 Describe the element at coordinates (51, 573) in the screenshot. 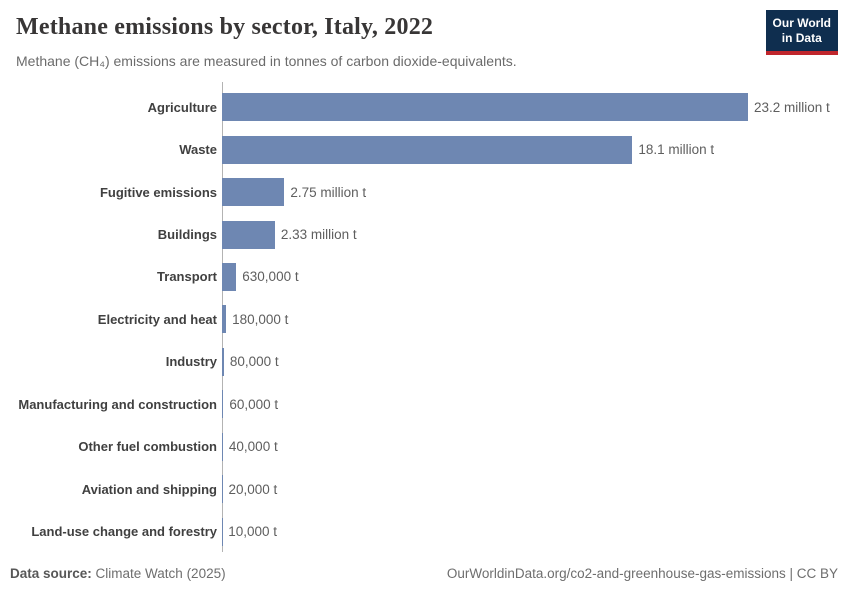

I see `data-source-label: Data source:` at that location.